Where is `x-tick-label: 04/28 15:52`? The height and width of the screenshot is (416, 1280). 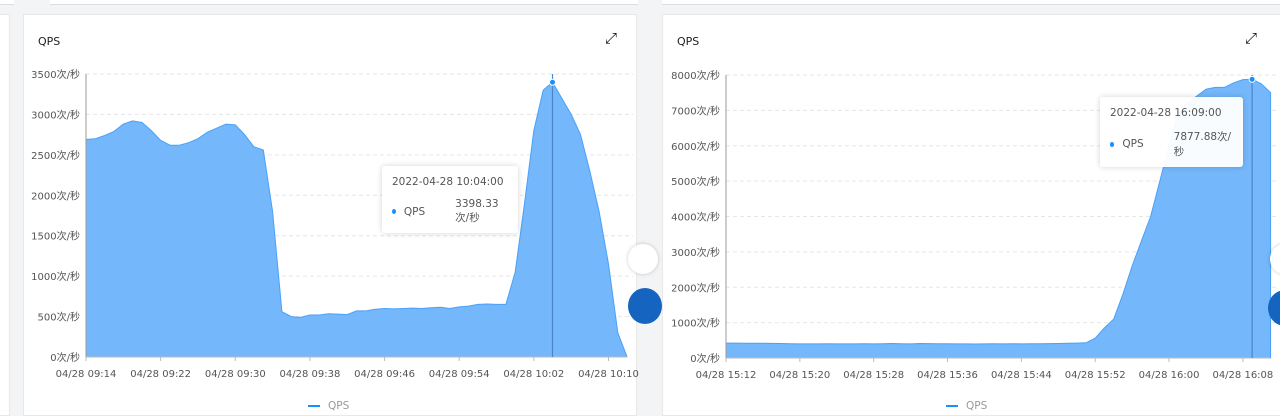 x-tick-label: 04/28 15:52 is located at coordinates (1095, 375).